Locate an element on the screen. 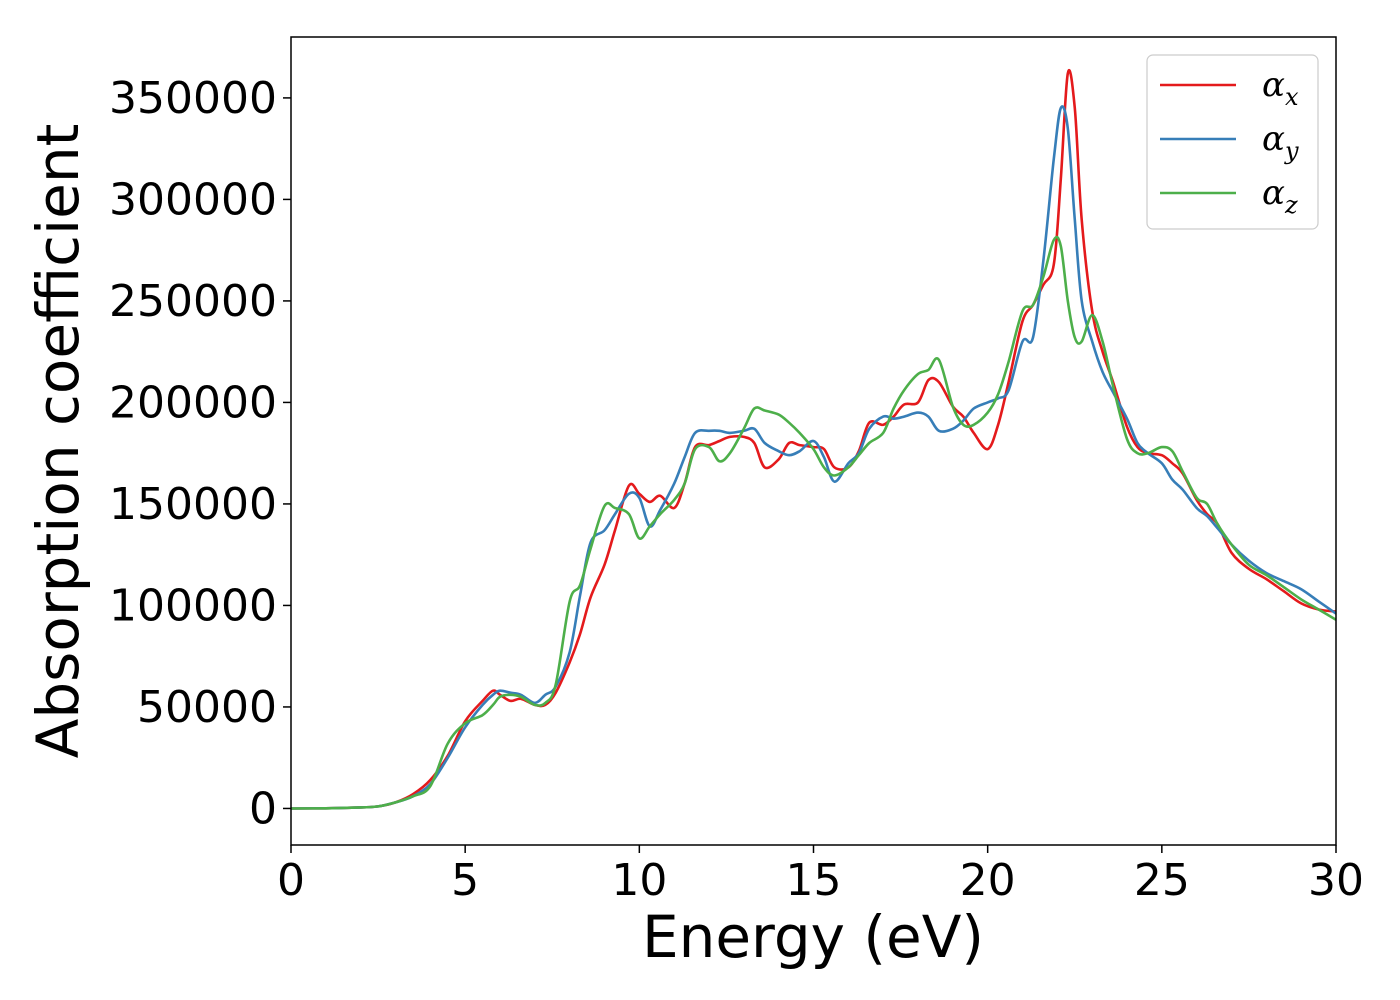 The height and width of the screenshot is (1000, 1400). x-tick-label: 15 is located at coordinates (814, 880).